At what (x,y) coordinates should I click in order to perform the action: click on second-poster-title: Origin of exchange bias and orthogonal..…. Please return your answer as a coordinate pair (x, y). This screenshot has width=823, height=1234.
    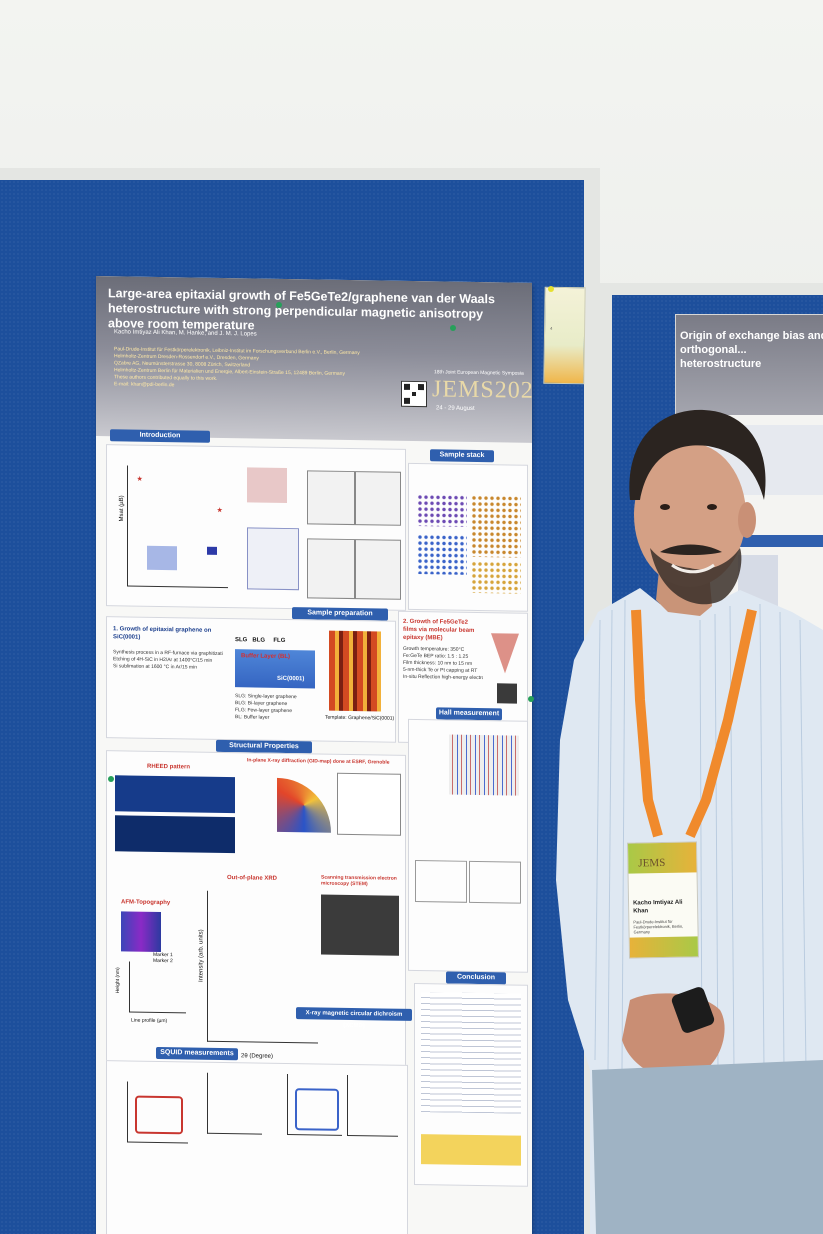
    Looking at the image, I should click on (751, 350).